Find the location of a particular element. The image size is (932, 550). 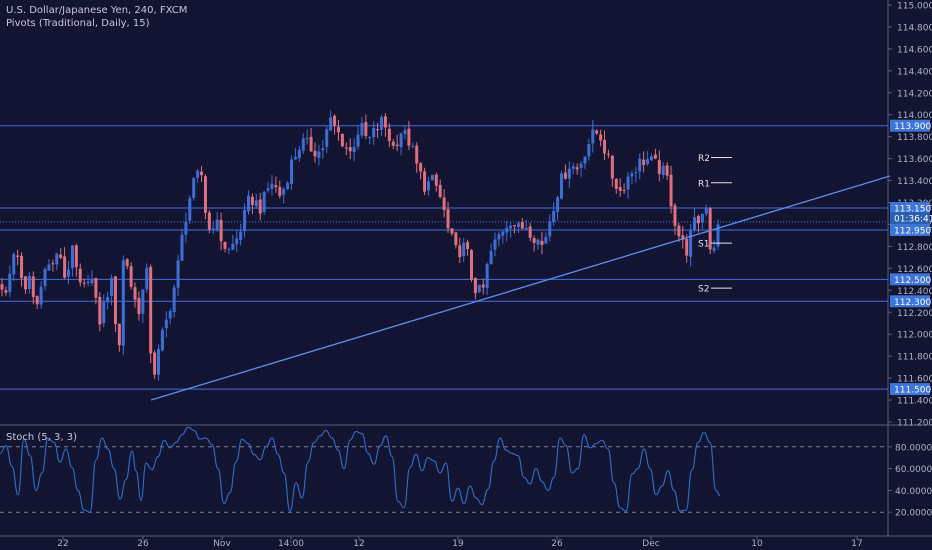

stoch-tick-label: 40.0000 is located at coordinates (913, 492).